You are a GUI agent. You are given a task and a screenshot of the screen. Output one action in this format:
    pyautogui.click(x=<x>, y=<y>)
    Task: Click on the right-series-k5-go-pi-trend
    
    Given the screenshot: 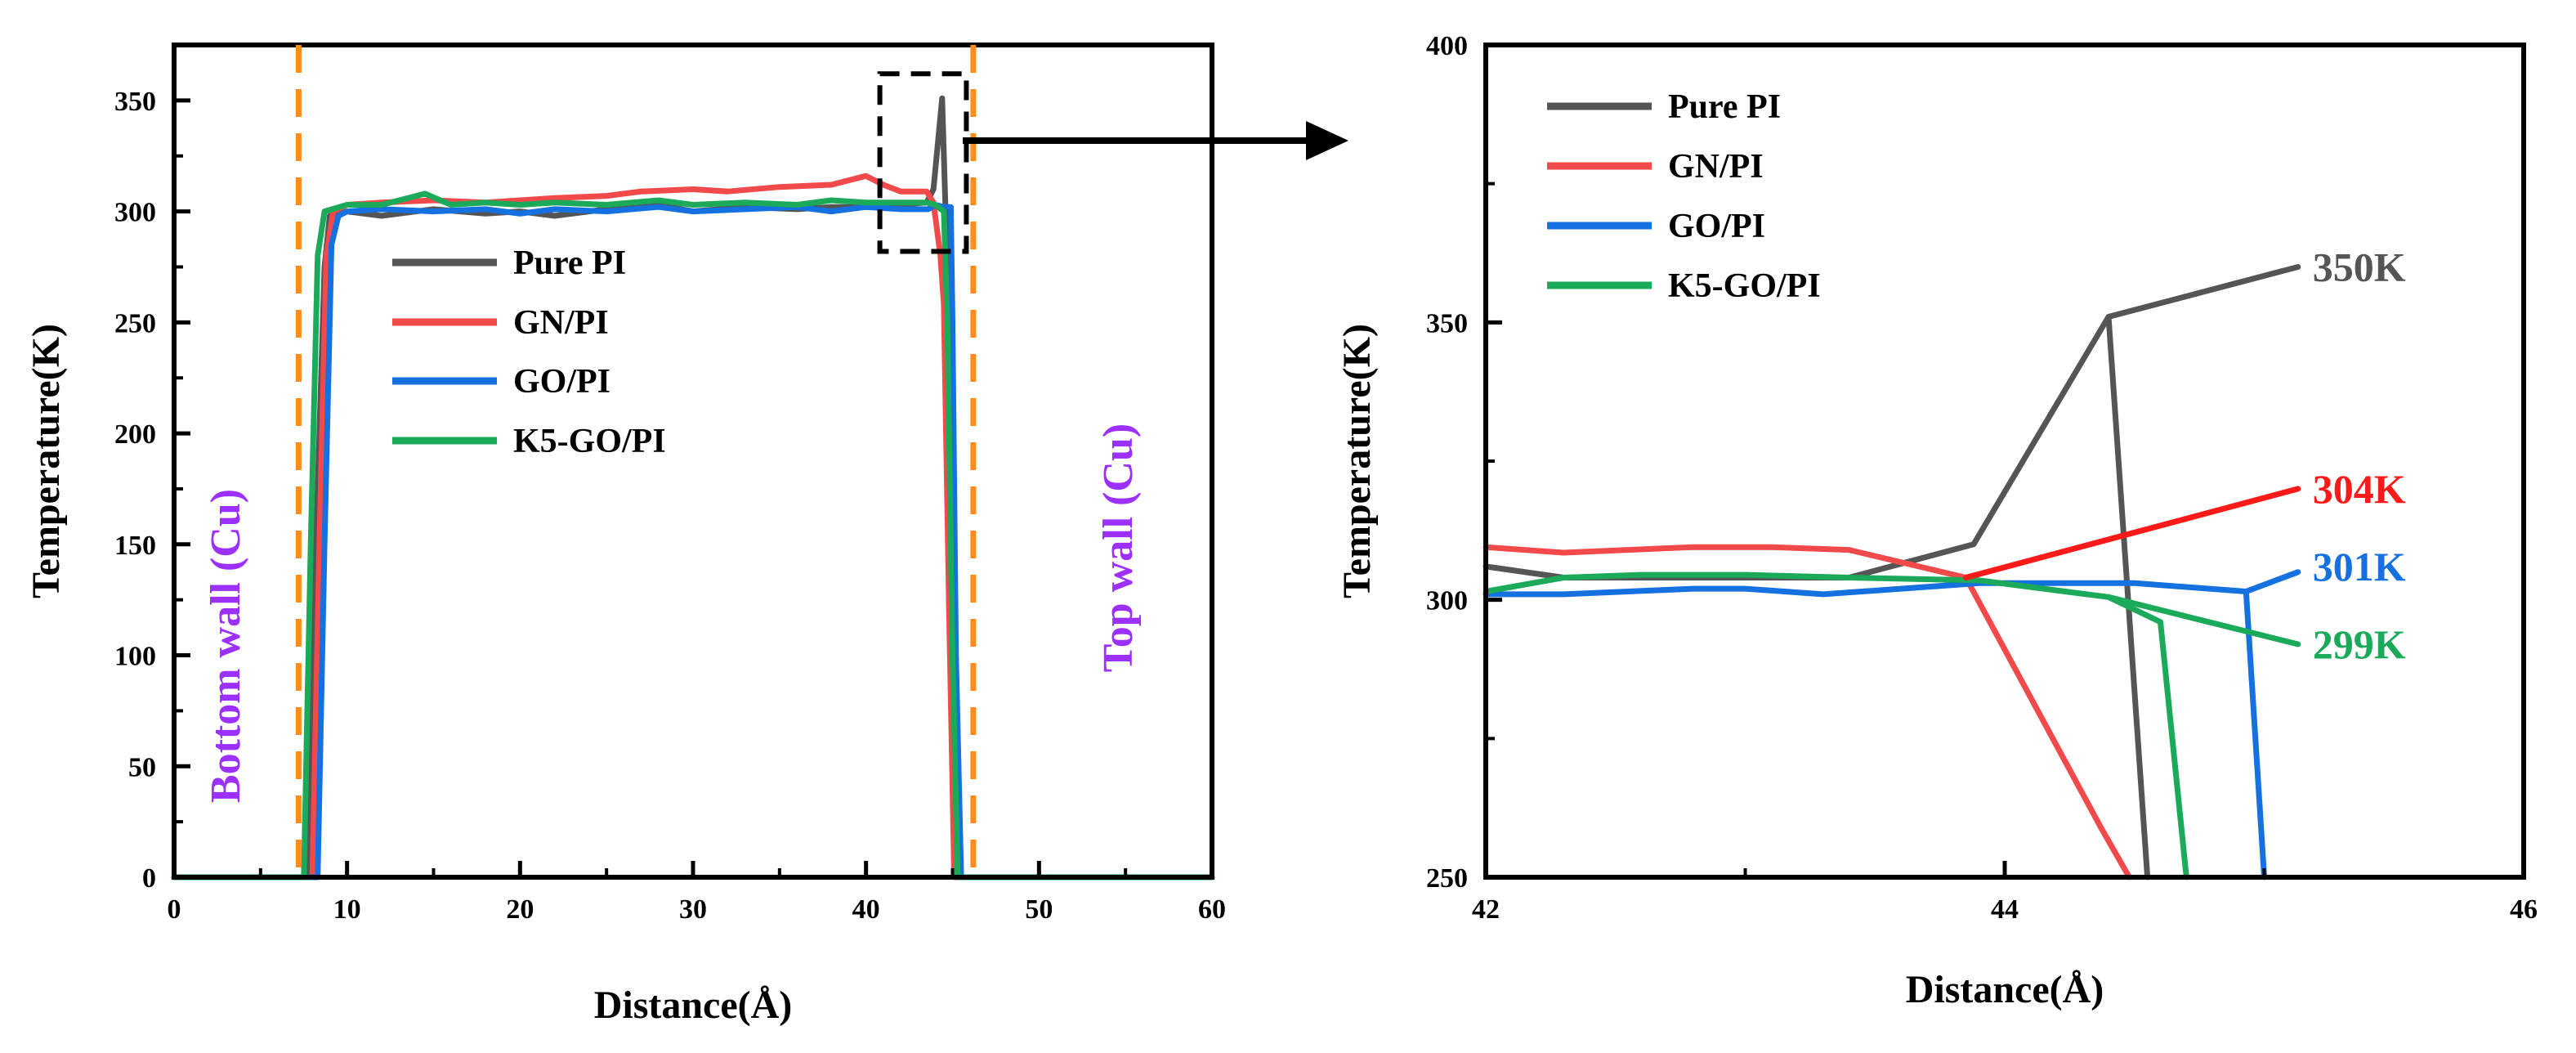 What is the action you would take?
    pyautogui.click(x=2203, y=620)
    